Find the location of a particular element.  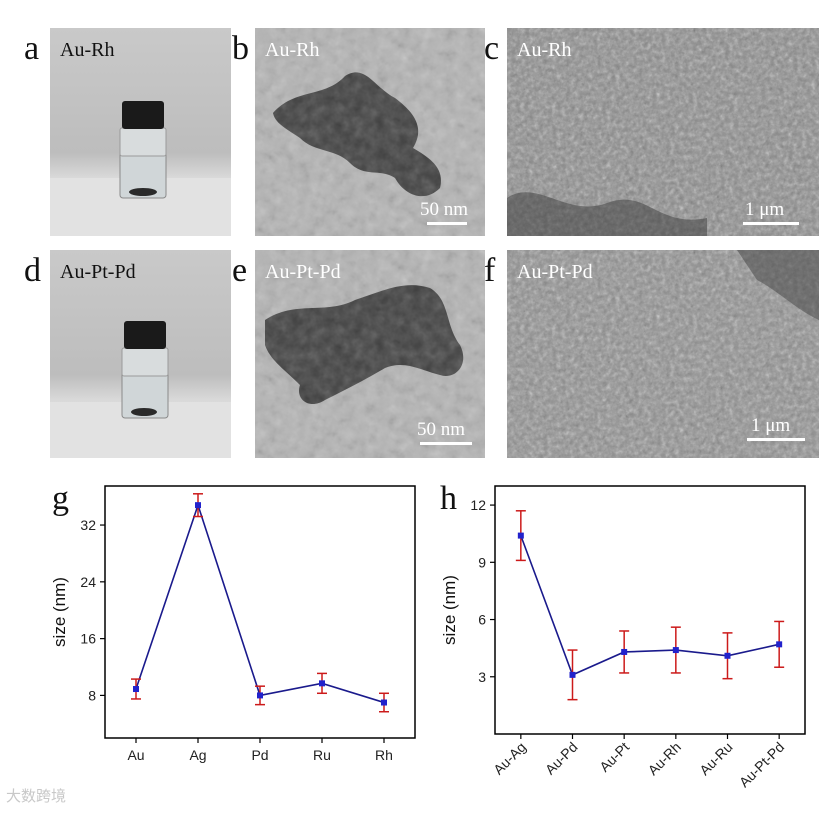

vial-photo-au-rh: Au-Rh is located at coordinates (140, 132).